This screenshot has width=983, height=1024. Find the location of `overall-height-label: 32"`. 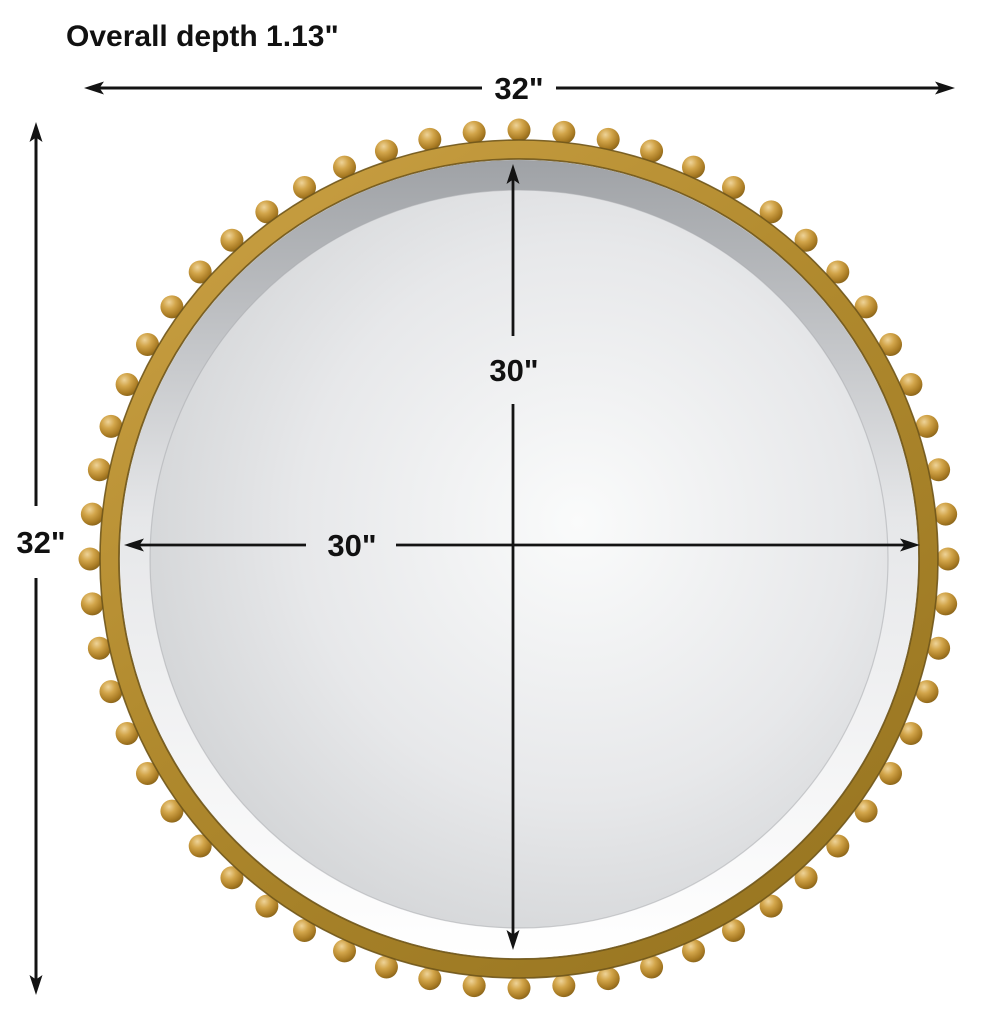

overall-height-label: 32" is located at coordinates (40, 542).